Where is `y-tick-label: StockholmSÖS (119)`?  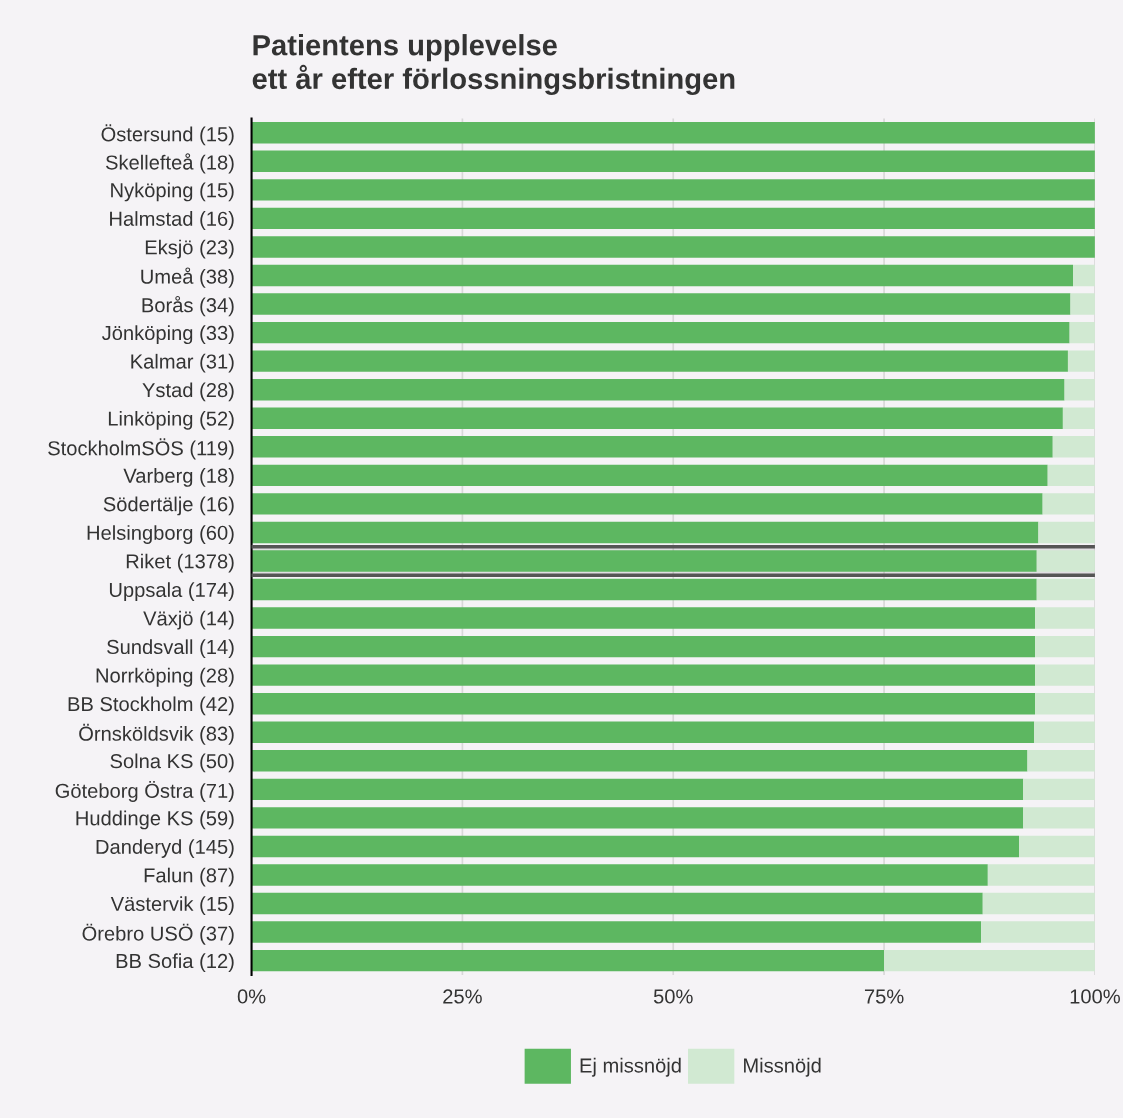 y-tick-label: StockholmSÖS (119) is located at coordinates (141, 449).